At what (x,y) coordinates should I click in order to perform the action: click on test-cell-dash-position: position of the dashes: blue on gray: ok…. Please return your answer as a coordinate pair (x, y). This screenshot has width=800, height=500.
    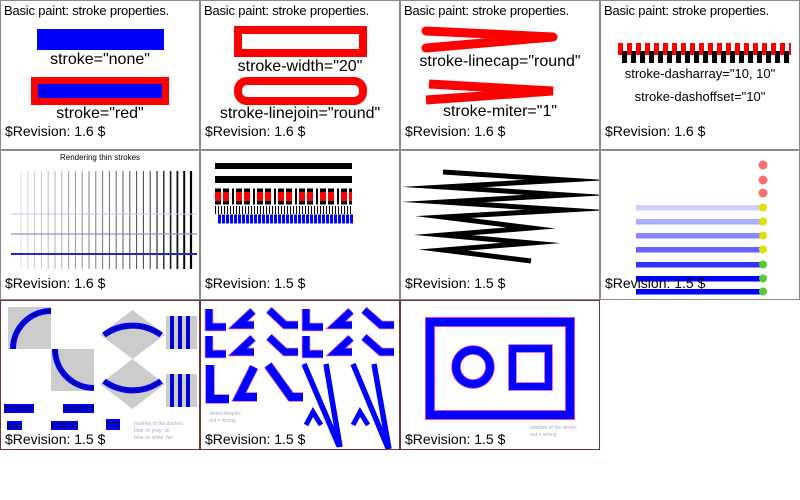
    Looking at the image, I should click on (100, 375).